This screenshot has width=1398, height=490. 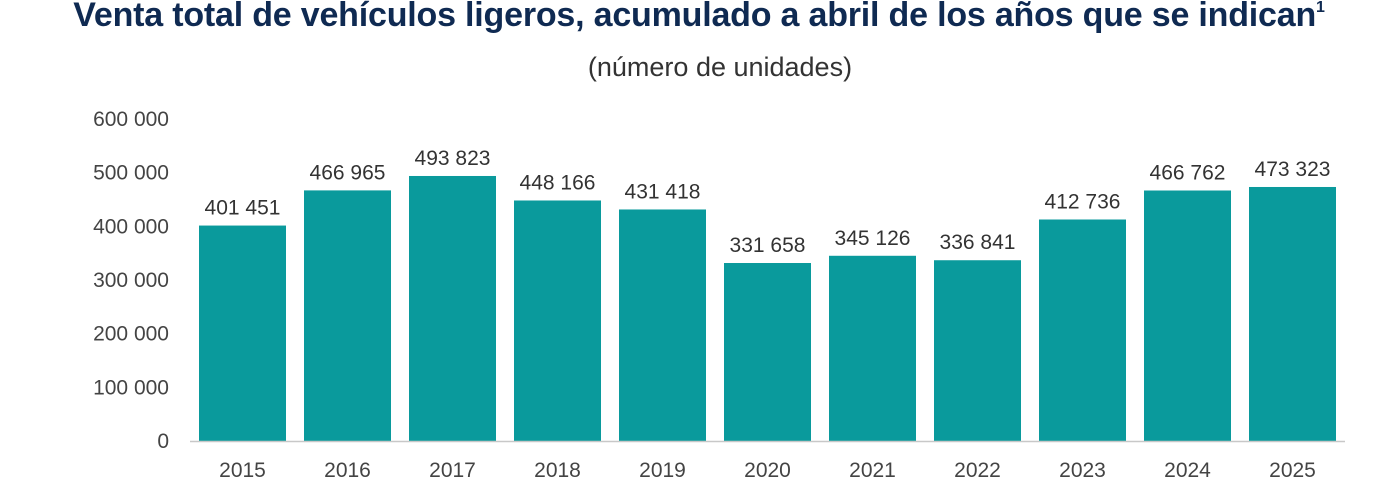 I want to click on x-tick-label-2024: 2024, so click(x=1187, y=470).